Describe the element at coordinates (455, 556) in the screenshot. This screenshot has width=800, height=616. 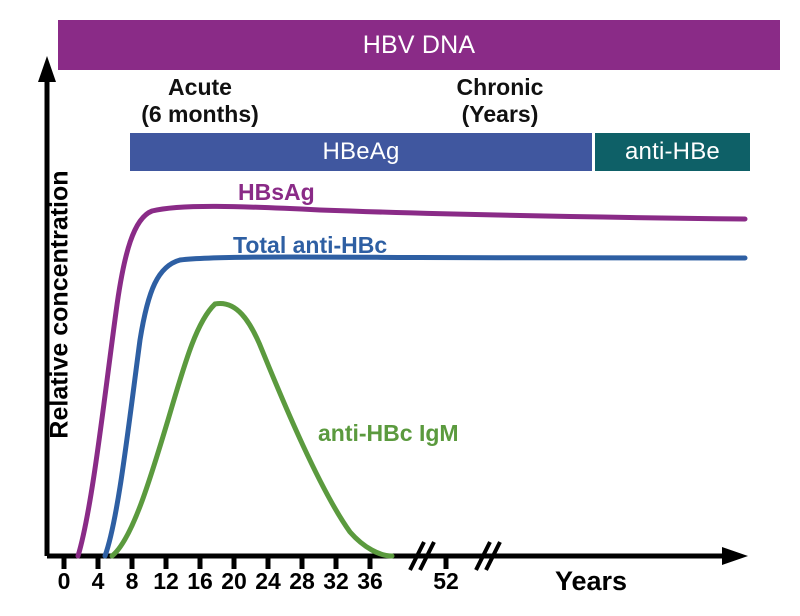
I see `axis-break-marks` at that location.